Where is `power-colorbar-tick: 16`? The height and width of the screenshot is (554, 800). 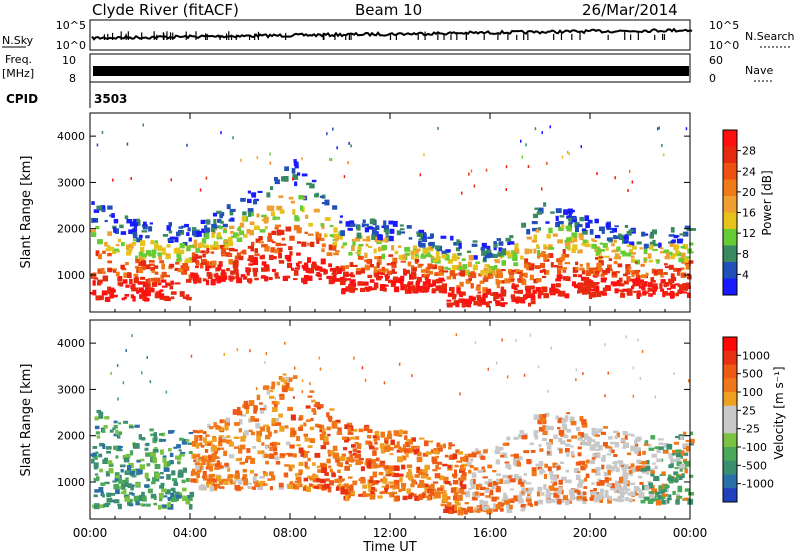
power-colorbar-tick: 16 is located at coordinates (749, 213).